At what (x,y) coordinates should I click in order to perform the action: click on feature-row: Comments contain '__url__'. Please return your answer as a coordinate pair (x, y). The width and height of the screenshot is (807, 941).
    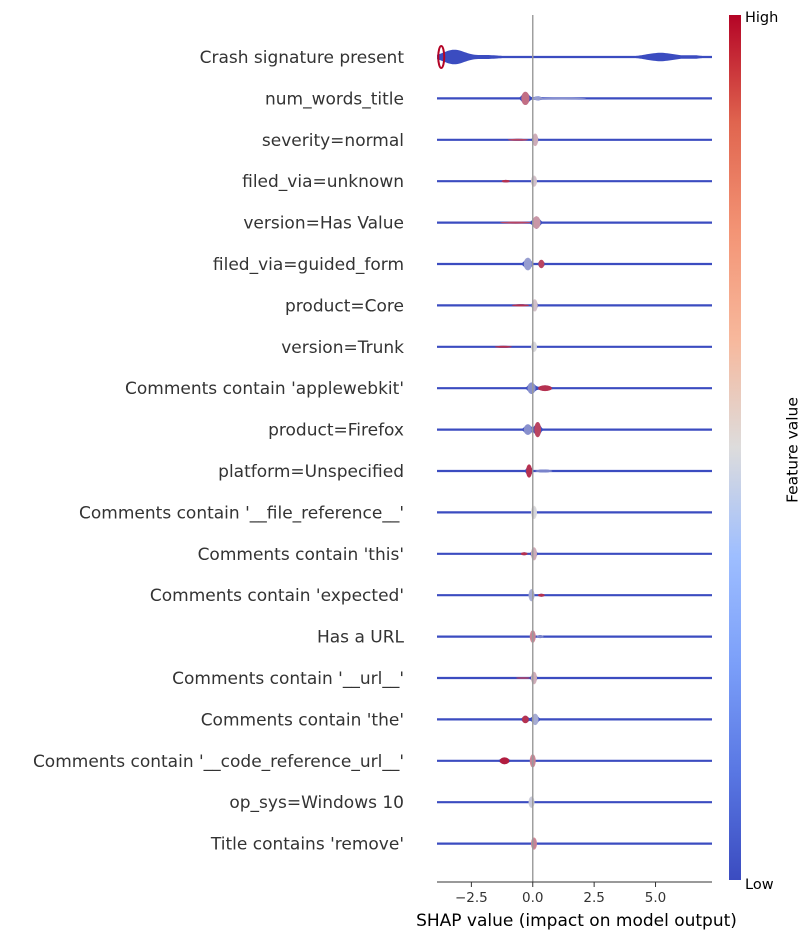
    Looking at the image, I should click on (442, 679).